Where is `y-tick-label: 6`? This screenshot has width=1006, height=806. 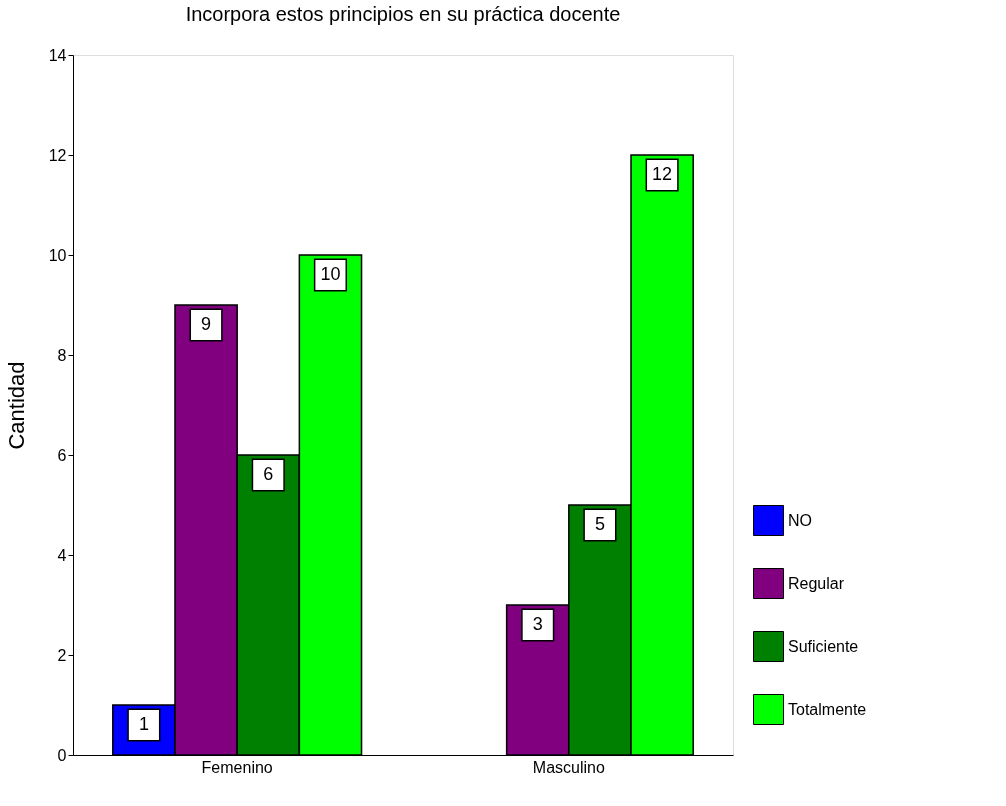 y-tick-label: 6 is located at coordinates (62, 455).